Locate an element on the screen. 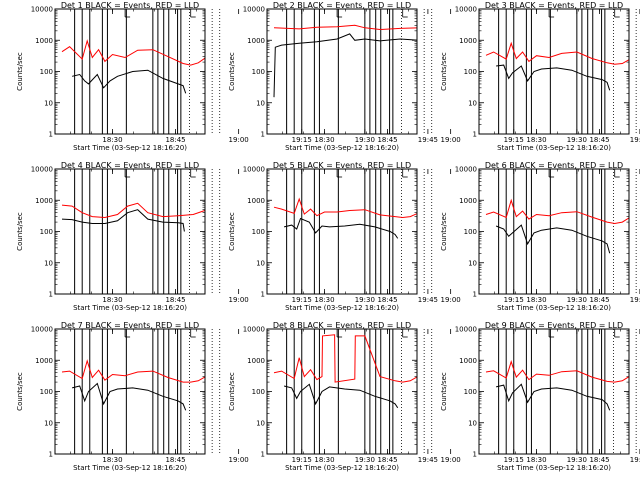 The width and height of the screenshot is (640, 480). panel-title: Det 4 BLACK = Events, RED = LLD is located at coordinates (130, 165).